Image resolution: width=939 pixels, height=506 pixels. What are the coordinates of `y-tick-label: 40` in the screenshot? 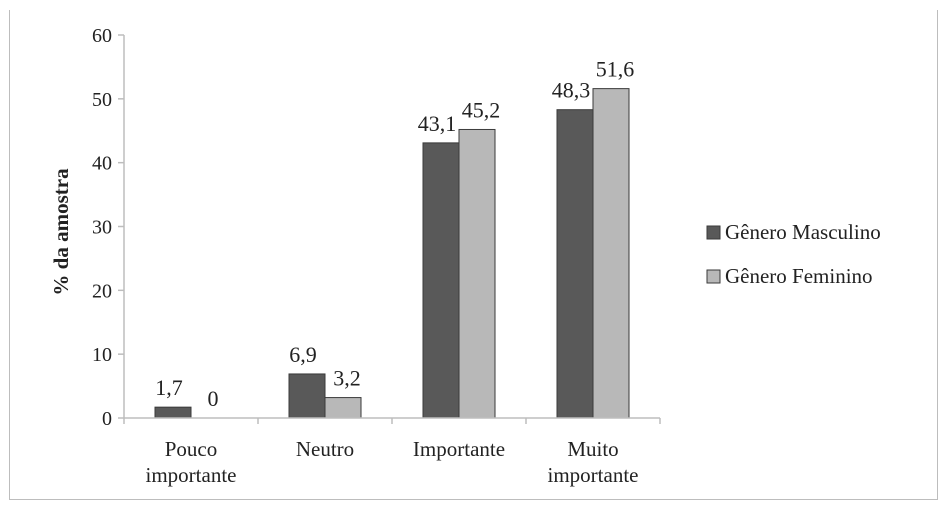 It's located at (102, 164).